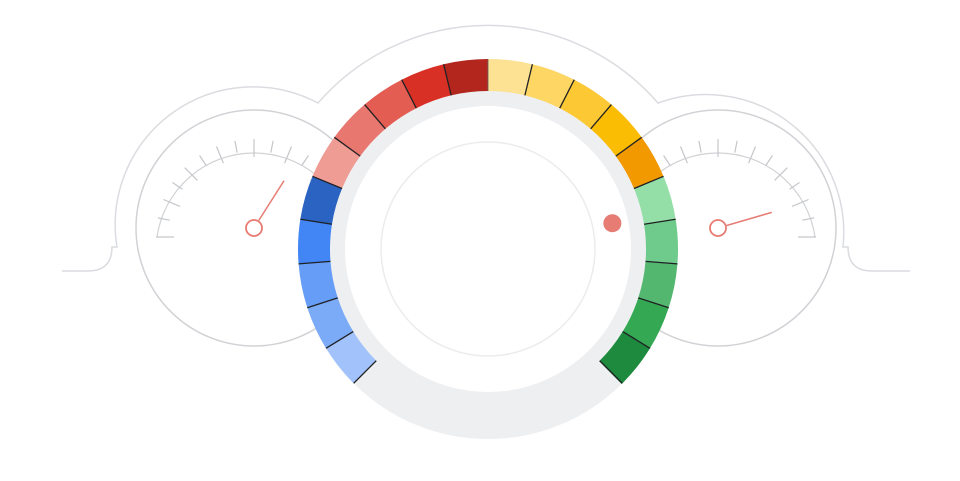 The height and width of the screenshot is (481, 960). What do you see at coordinates (612, 223) in the screenshot?
I see `dial-indicator-dot` at bounding box center [612, 223].